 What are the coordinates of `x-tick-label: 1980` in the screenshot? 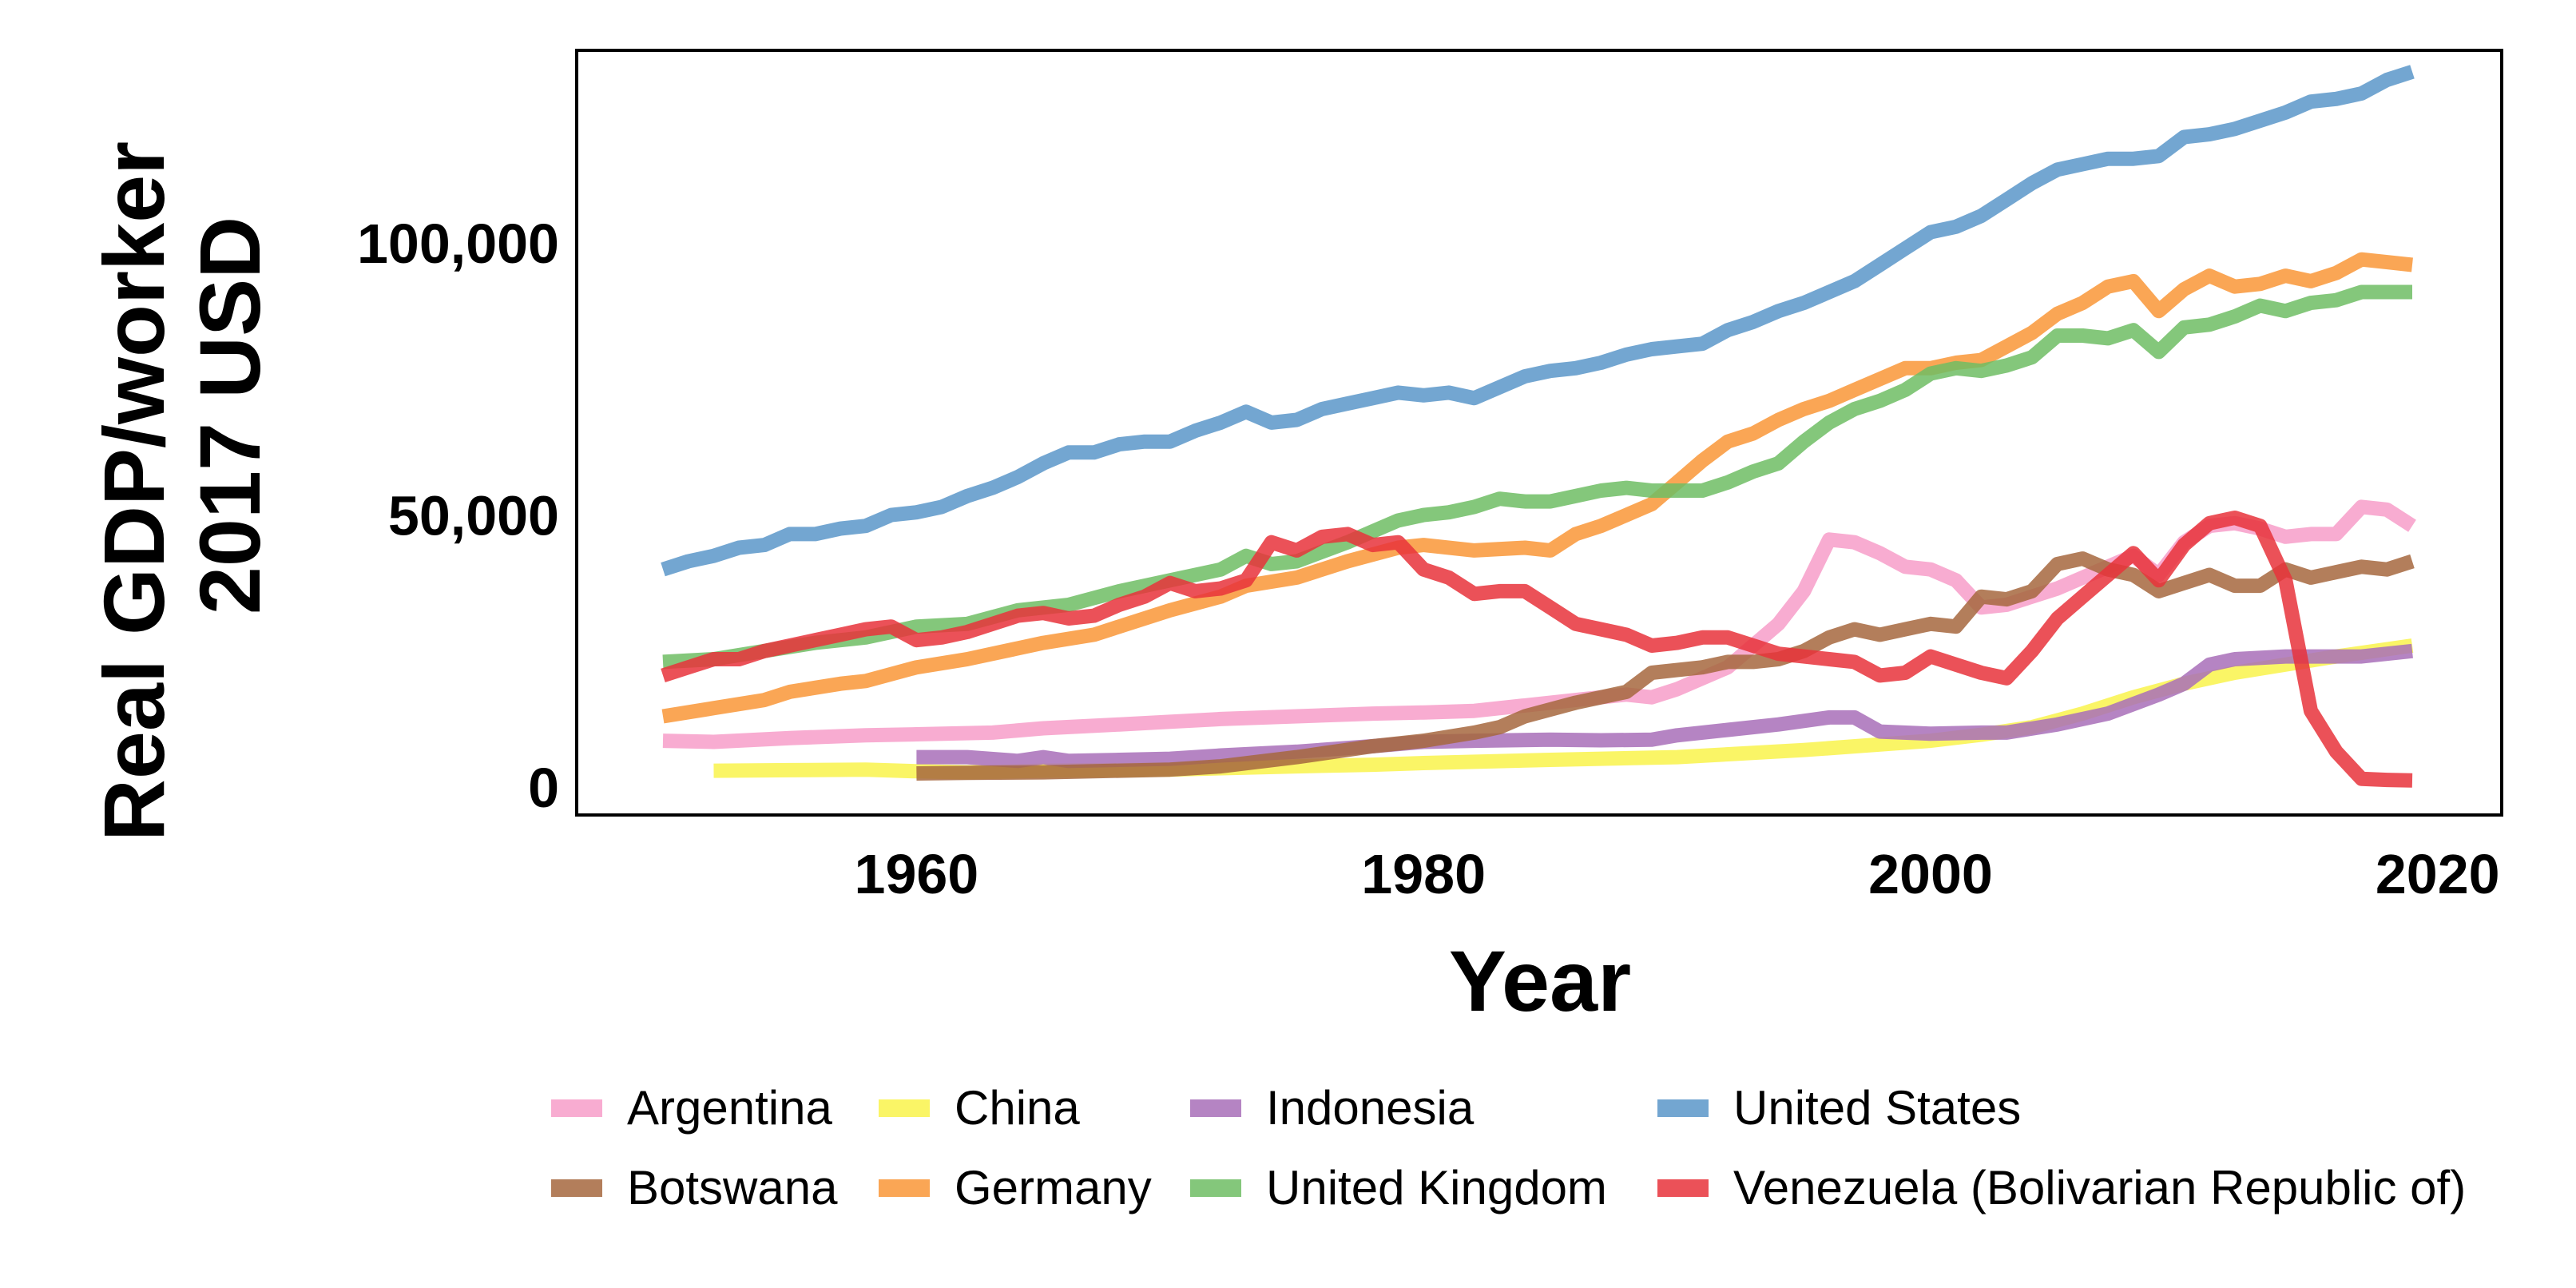 It's located at (1423, 874).